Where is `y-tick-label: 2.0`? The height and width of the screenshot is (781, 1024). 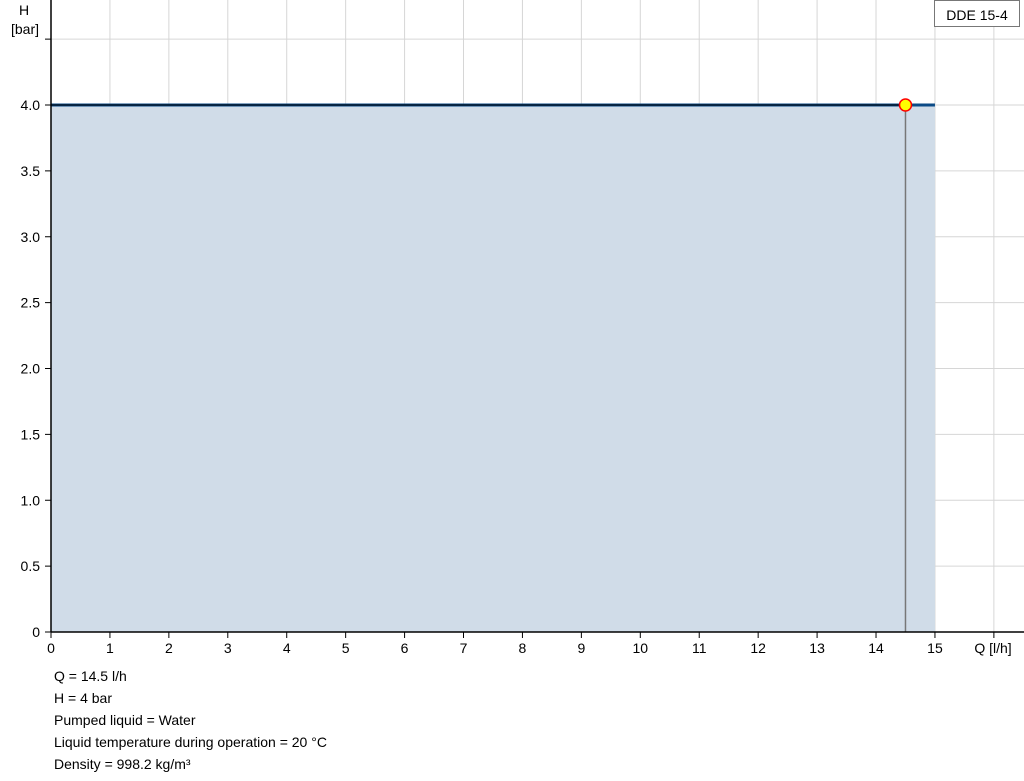 y-tick-label: 2.0 is located at coordinates (31, 369).